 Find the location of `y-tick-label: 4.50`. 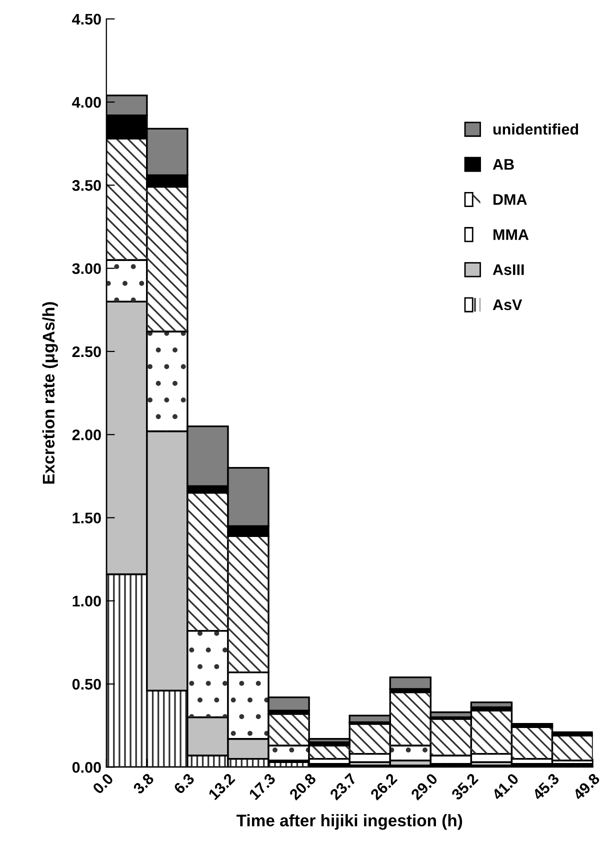

y-tick-label: 4.50 is located at coordinates (86, 19).